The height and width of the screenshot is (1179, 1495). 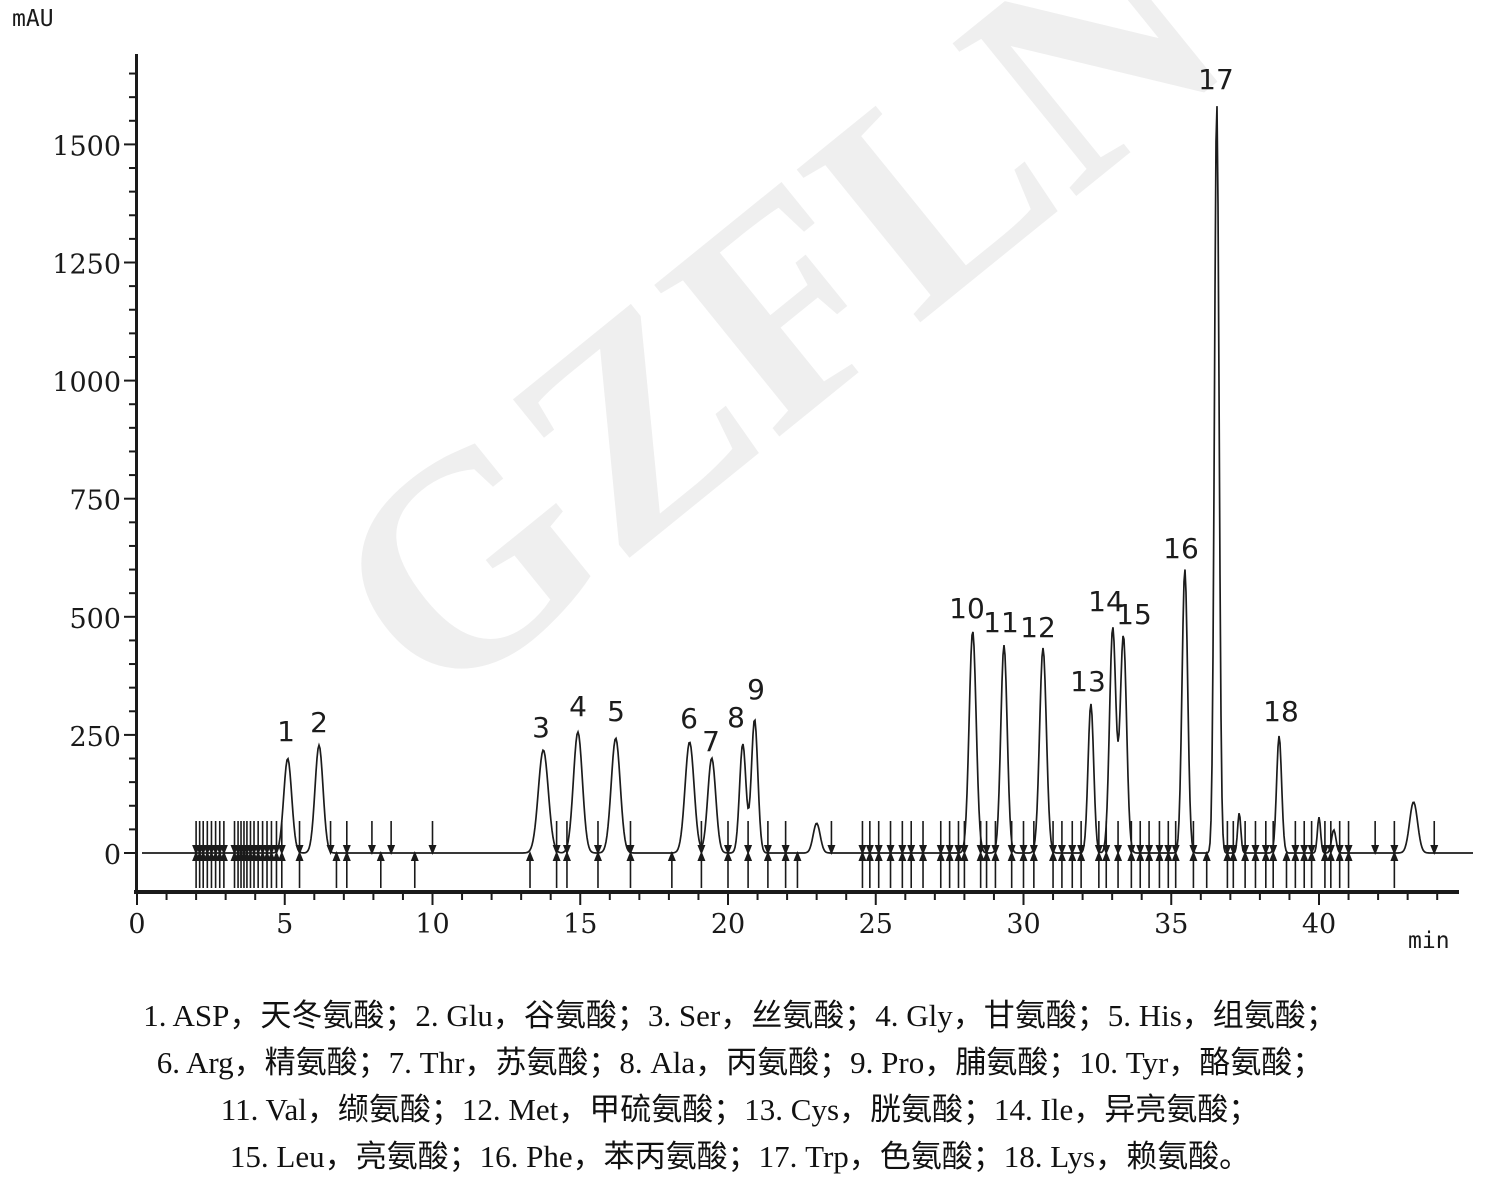 I want to click on peak-label-12: 12, so click(x=1038, y=627).